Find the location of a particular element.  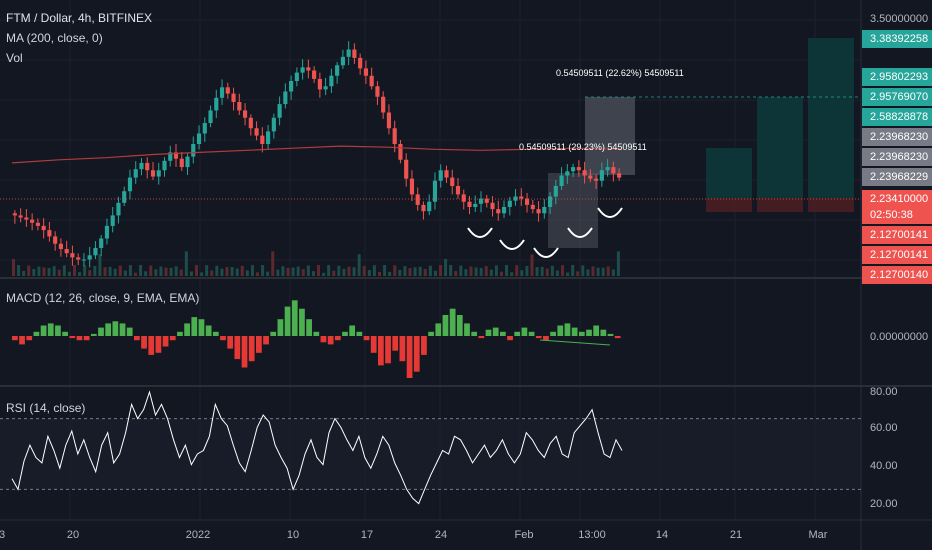

rsi-band is located at coordinates (430, 454).